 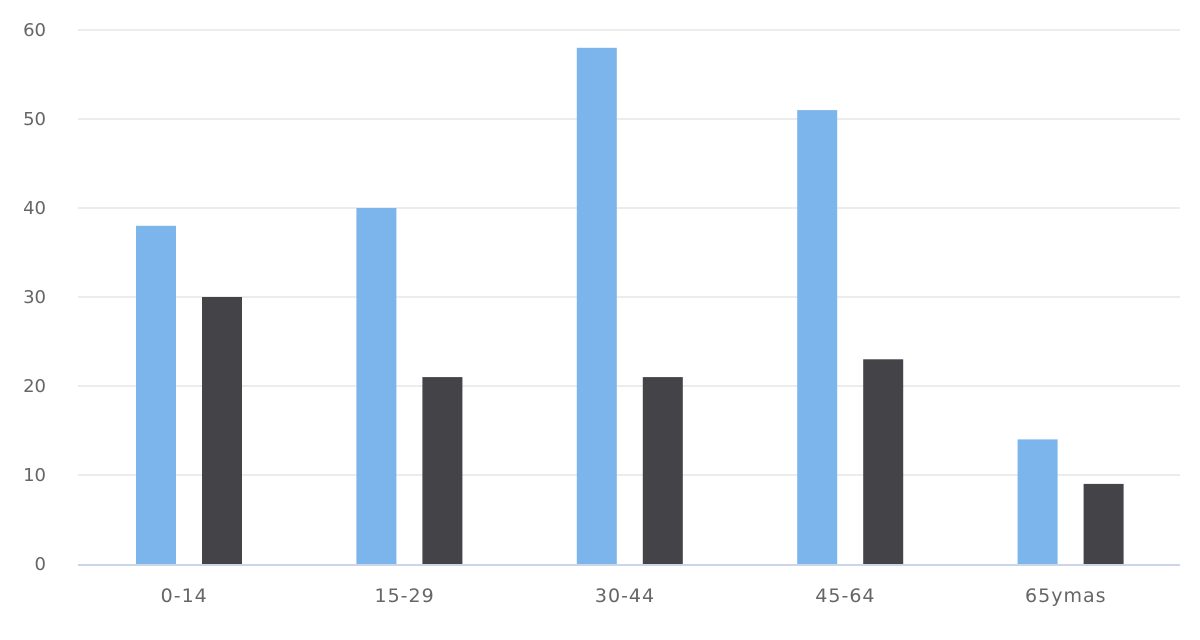 I want to click on y-axis-ticks: 0 10 20 30 40 50 60, so click(x=34, y=297).